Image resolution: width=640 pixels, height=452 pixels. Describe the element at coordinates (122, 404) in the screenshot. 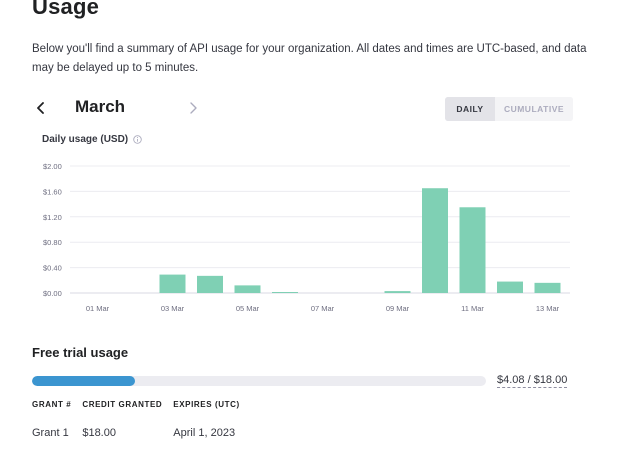

I see `column-header-credit-granted: CREDIT GRANTED` at that location.